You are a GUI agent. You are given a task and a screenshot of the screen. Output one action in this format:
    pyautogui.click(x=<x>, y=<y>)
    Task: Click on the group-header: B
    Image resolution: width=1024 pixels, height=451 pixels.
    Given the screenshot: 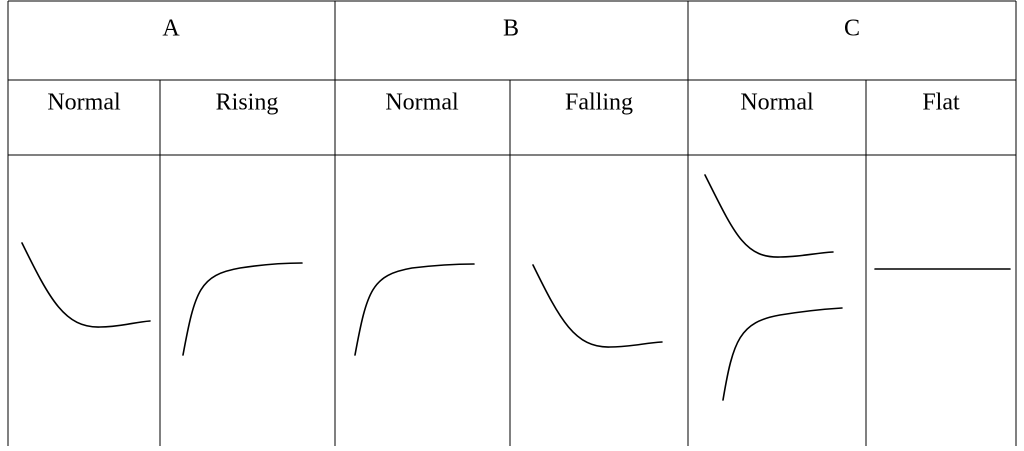 What is the action you would take?
    pyautogui.click(x=511, y=29)
    